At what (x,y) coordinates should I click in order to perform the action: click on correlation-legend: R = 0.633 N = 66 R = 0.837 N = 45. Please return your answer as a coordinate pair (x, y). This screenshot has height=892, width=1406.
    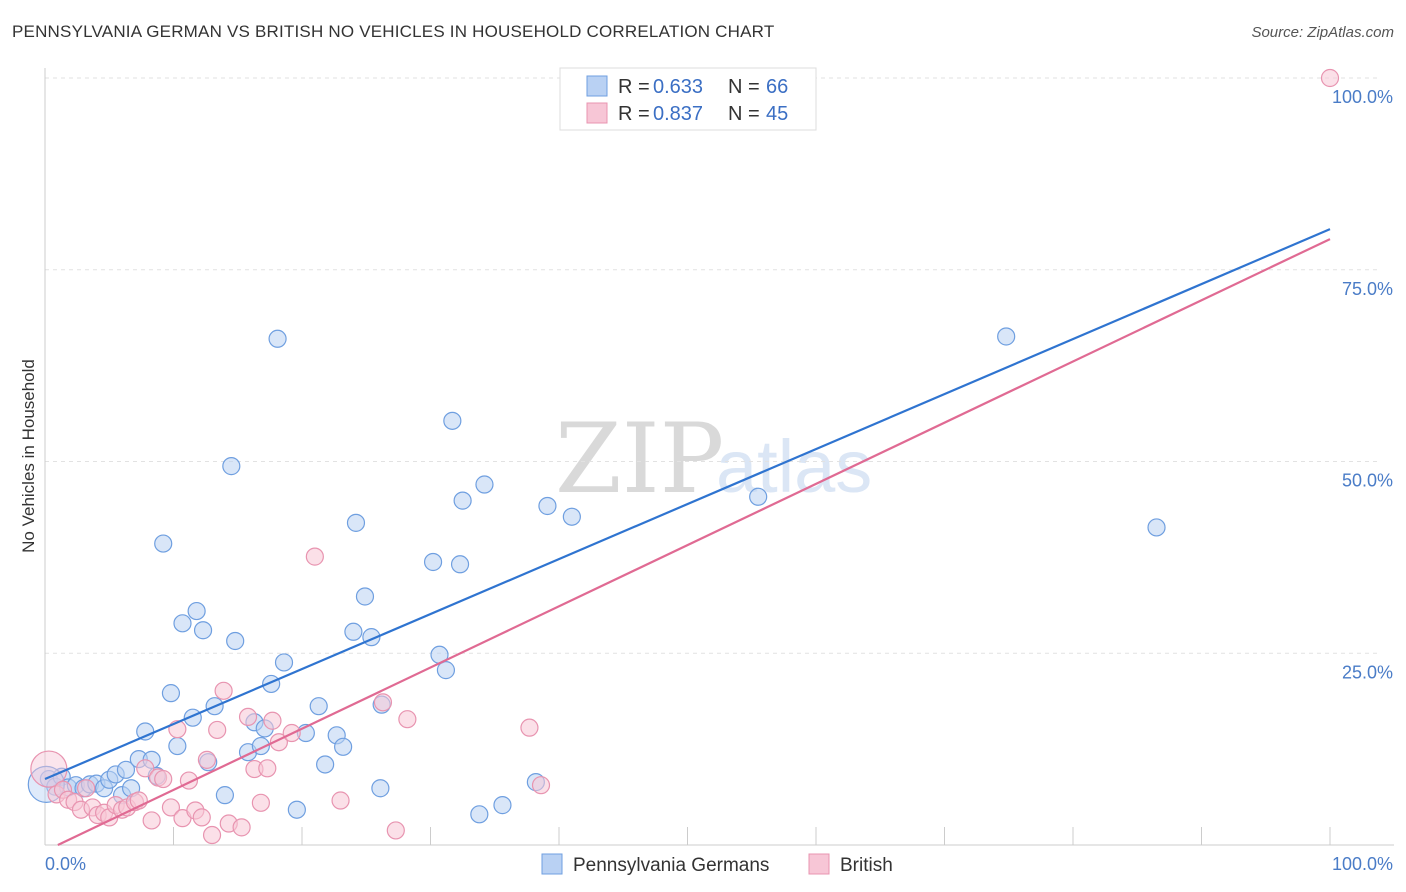
    Looking at the image, I should click on (688, 99).